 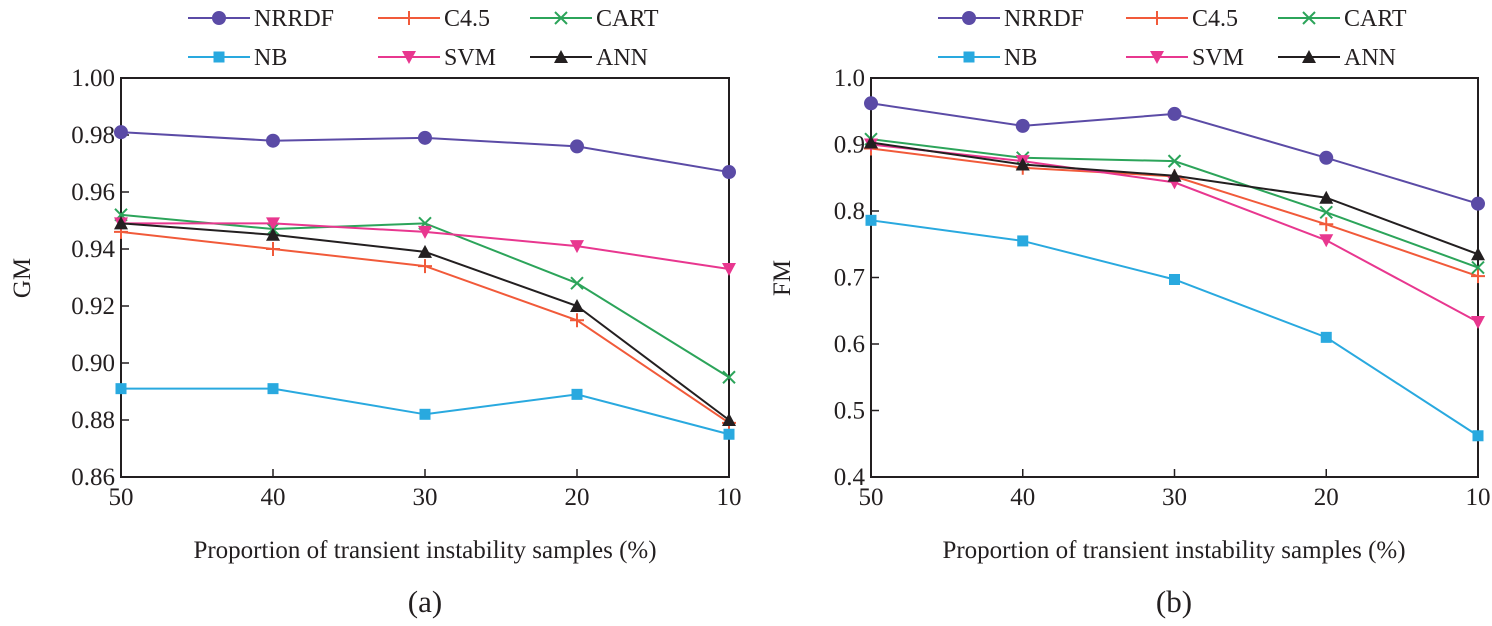 What do you see at coordinates (1185, 58) in the screenshot?
I see `legend-item-svm-b: SVM` at bounding box center [1185, 58].